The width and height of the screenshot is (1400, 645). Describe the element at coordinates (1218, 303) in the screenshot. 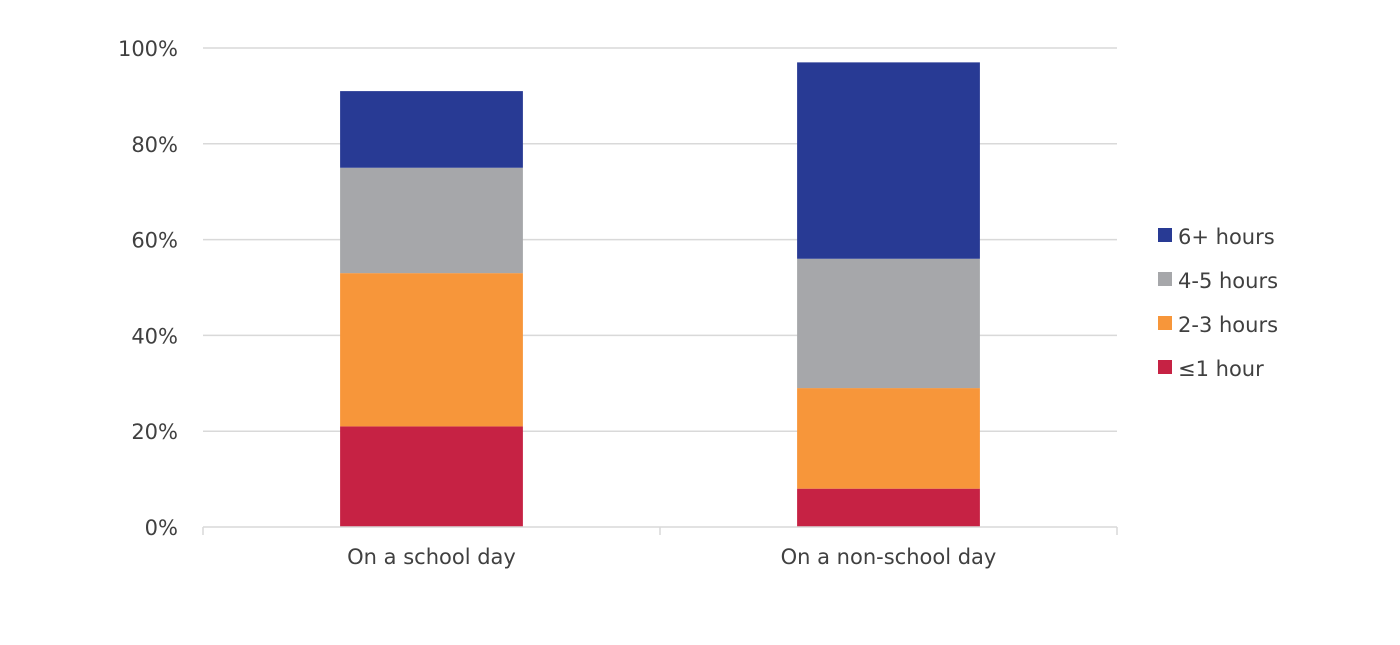

I see `legend: 6+ hours 4-5 hours 2-3 hours ≤1 hour` at that location.